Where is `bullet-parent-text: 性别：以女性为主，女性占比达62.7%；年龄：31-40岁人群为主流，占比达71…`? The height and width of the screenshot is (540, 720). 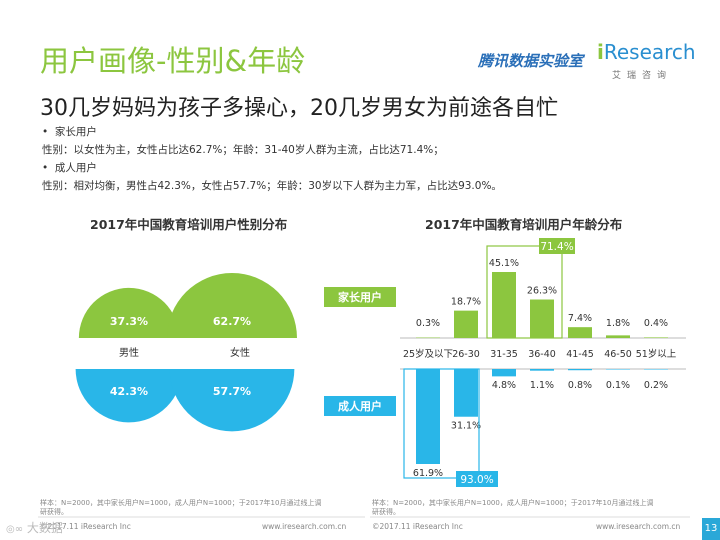 bullet-parent-text: 性别：以女性为主，女性占比达62.7%；年龄：31-40岁人群为主流，占比达71… is located at coordinates (243, 150).